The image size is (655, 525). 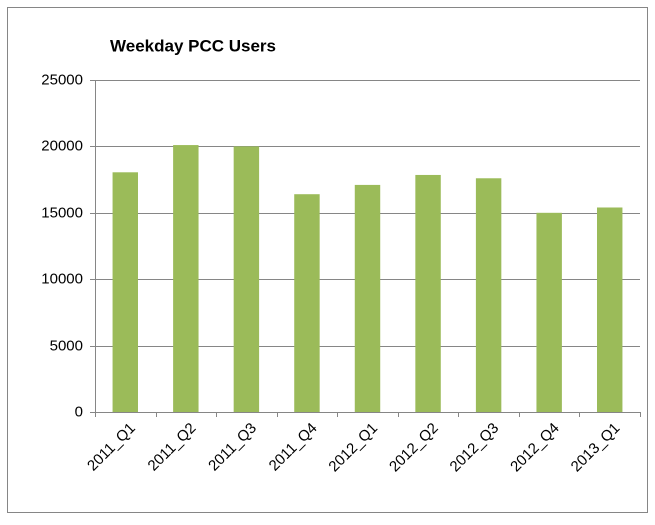 What do you see at coordinates (62, 212) in the screenshot?
I see `y-tick-label: 15000` at bounding box center [62, 212].